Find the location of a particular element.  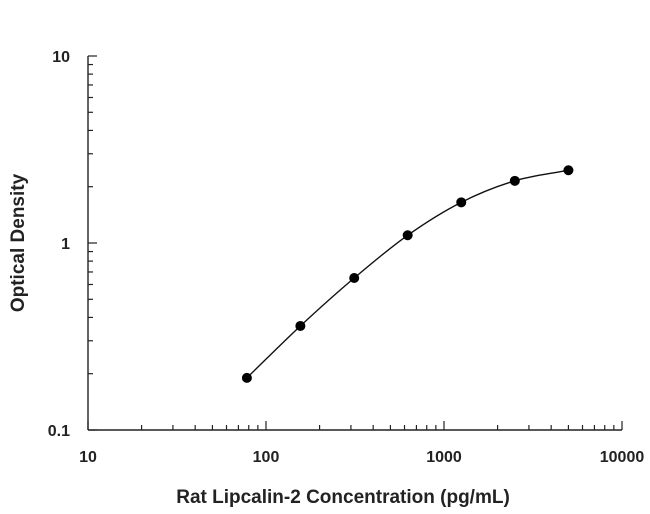

x-tick-label: 100 is located at coordinates (266, 457).